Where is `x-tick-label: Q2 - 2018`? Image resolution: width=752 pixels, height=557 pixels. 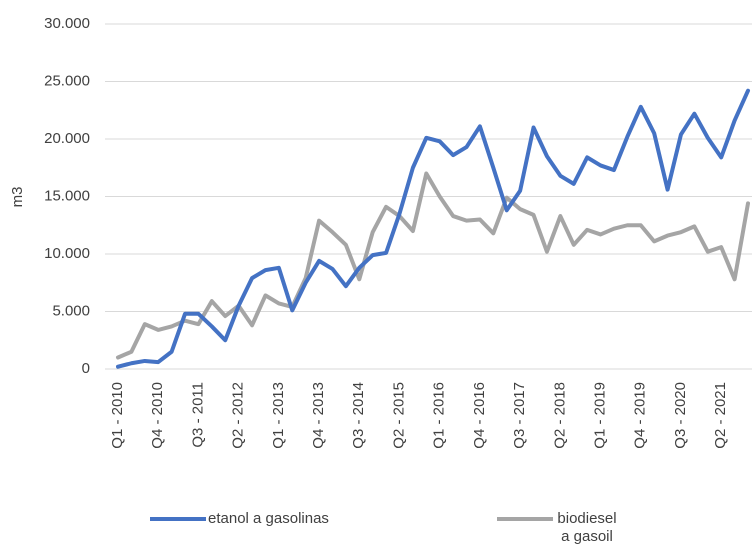 x-tick-label: Q2 - 2018 is located at coordinates (559, 415).